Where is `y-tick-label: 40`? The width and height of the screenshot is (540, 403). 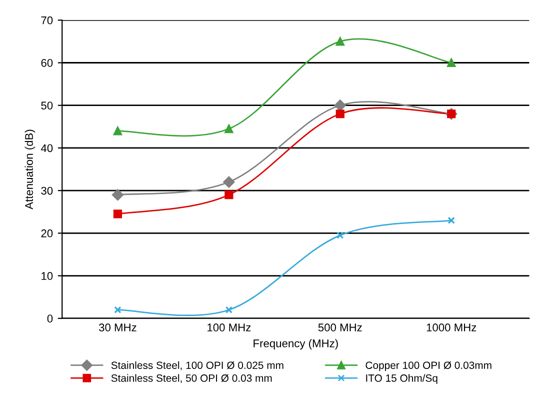
y-tick-label: 40 is located at coordinates (46, 148).